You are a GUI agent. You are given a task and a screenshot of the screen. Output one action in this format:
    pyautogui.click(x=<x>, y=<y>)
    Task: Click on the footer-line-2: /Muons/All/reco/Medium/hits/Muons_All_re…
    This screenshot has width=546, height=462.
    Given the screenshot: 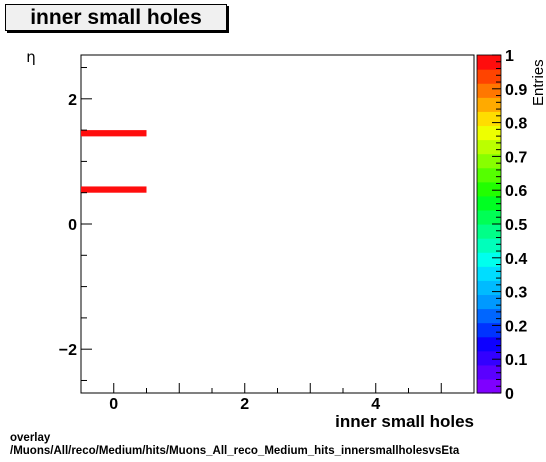 What is the action you would take?
    pyautogui.click(x=235, y=451)
    